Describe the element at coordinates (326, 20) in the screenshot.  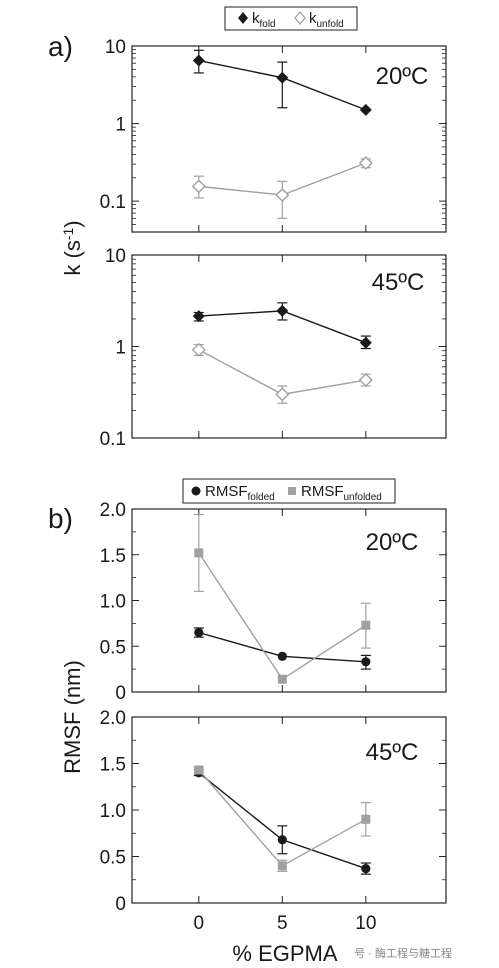
I see `legend-kunfold-label: kunfold` at that location.